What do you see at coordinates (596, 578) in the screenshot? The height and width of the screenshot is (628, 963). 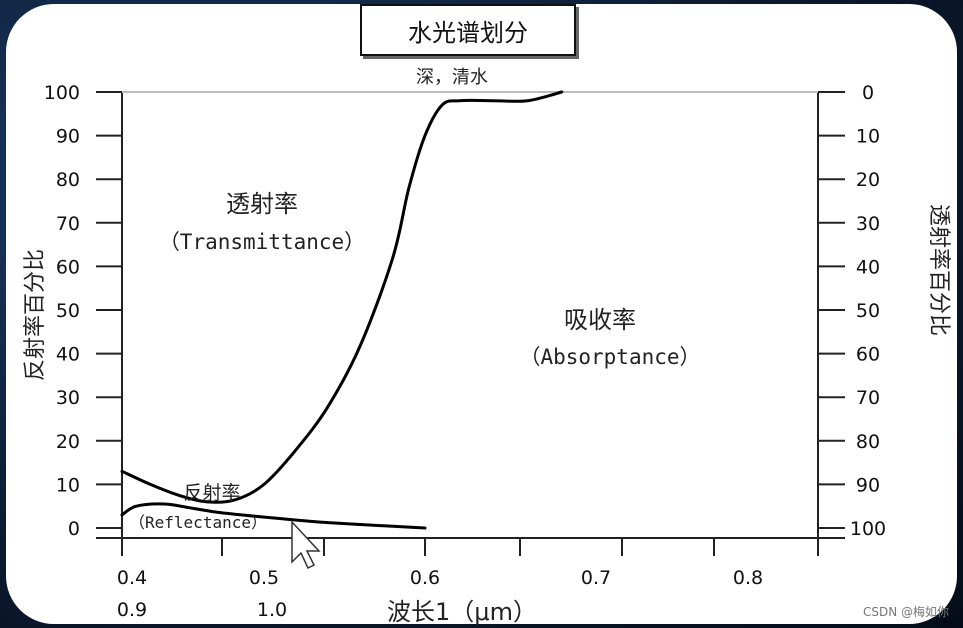 I see `x-tick-label-row1: 0.7` at bounding box center [596, 578].